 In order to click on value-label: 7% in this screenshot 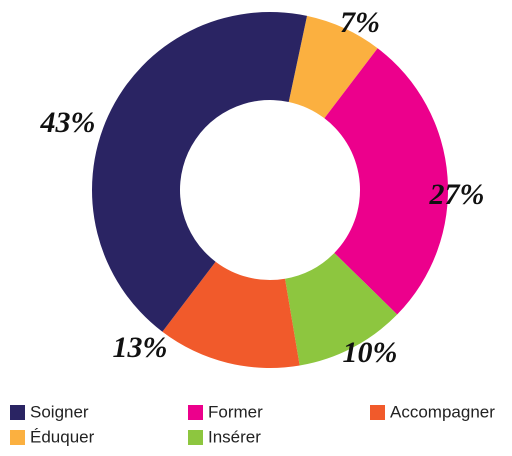, I will do `click(360, 22)`.